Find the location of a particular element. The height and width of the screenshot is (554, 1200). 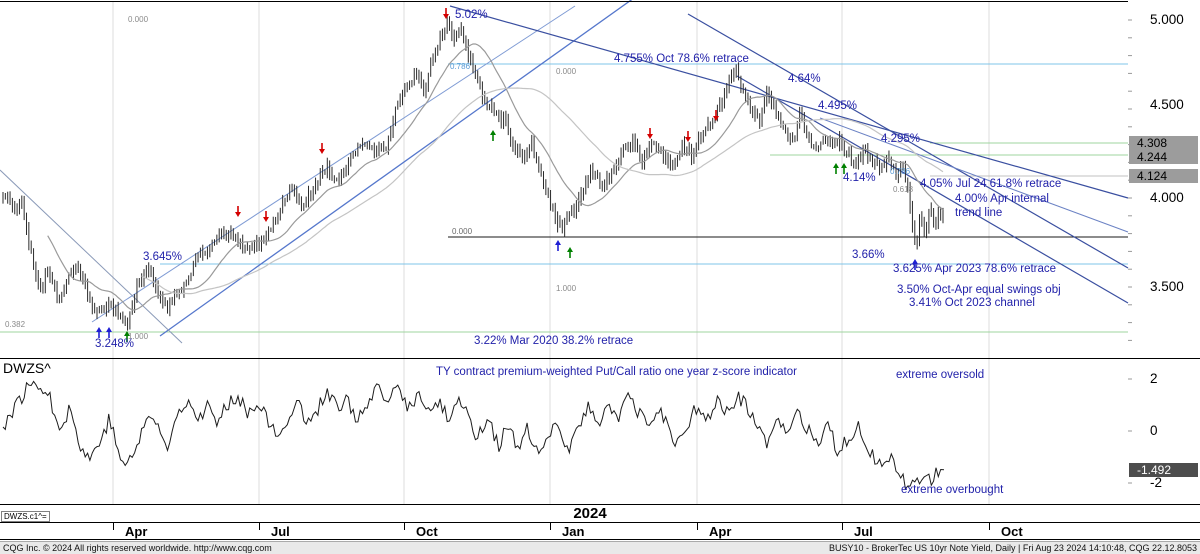

price-axis-label: 4.000 is located at coordinates (1167, 197).